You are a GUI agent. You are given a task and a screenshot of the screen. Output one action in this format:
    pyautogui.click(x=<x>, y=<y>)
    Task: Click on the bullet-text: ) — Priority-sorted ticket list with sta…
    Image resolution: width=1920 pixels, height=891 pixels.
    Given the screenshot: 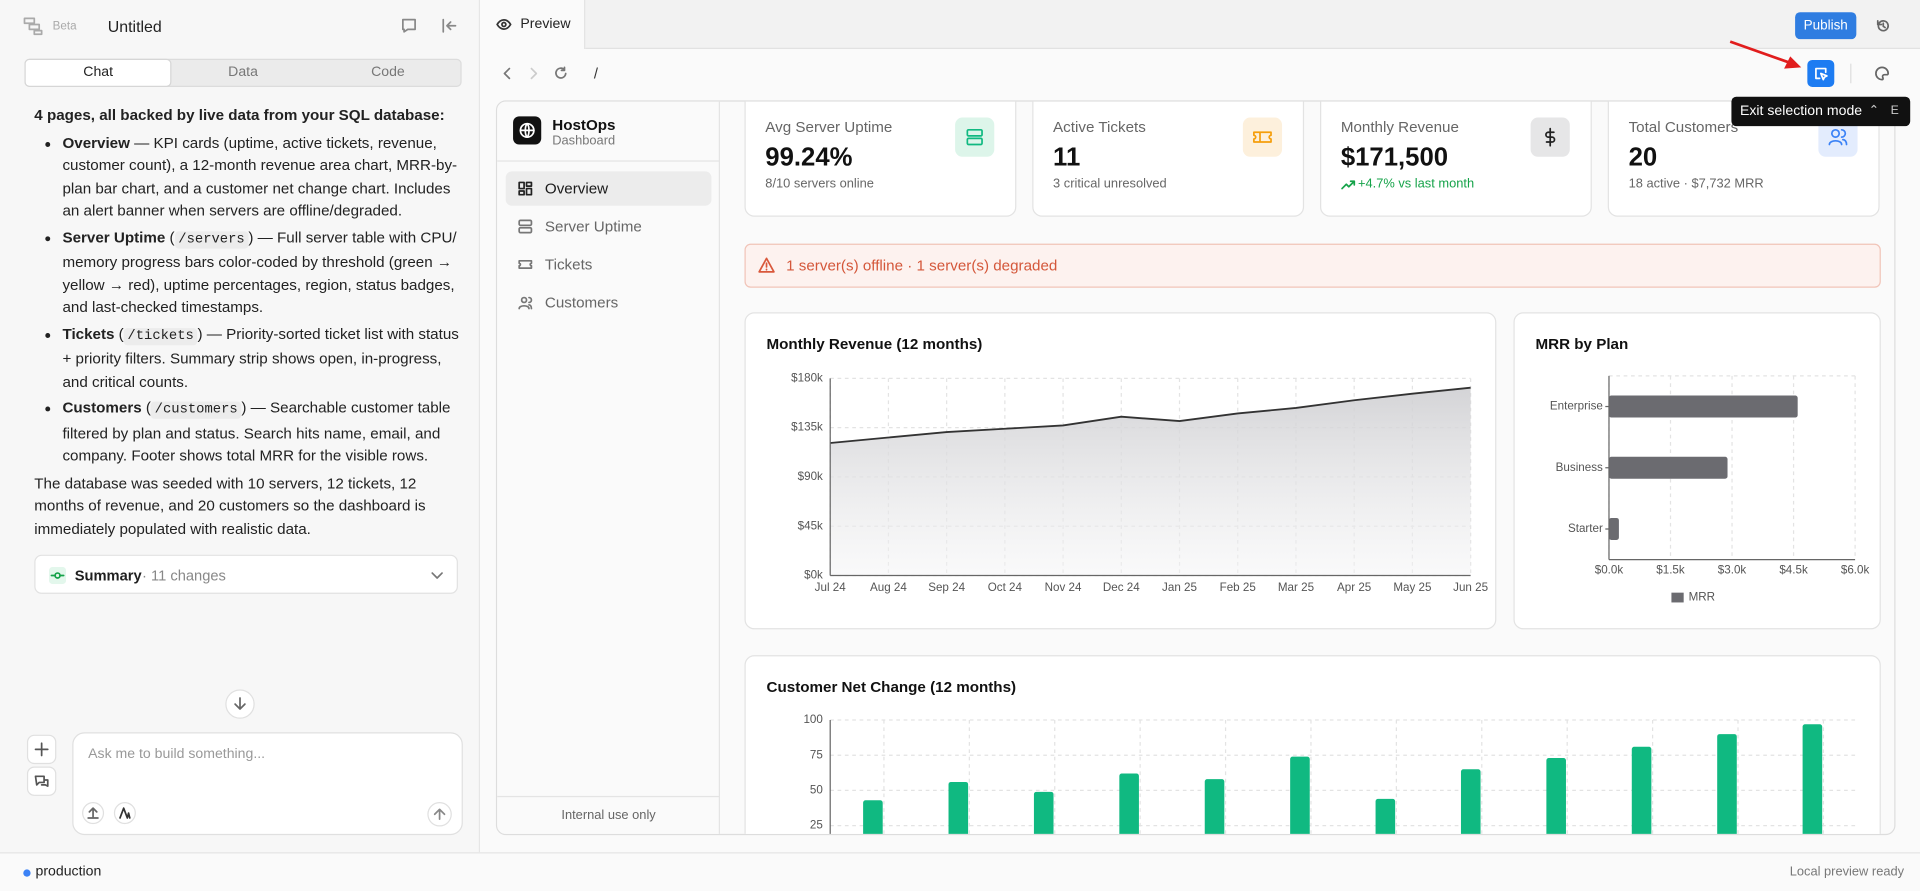 What is the action you would take?
    pyautogui.click(x=260, y=358)
    